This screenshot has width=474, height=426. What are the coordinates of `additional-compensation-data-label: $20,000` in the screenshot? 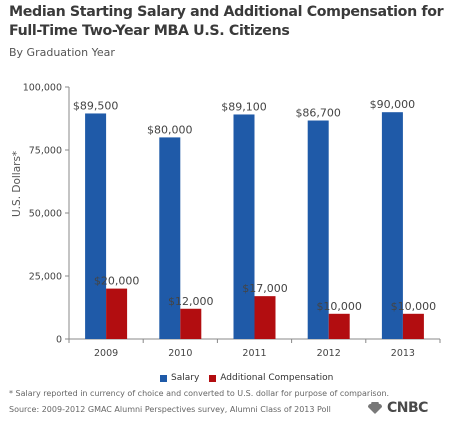 It's located at (117, 281).